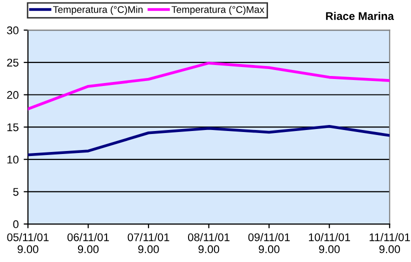 The width and height of the screenshot is (411, 262). I want to click on x-tick-label: 07/11/01 9.00, so click(149, 243).